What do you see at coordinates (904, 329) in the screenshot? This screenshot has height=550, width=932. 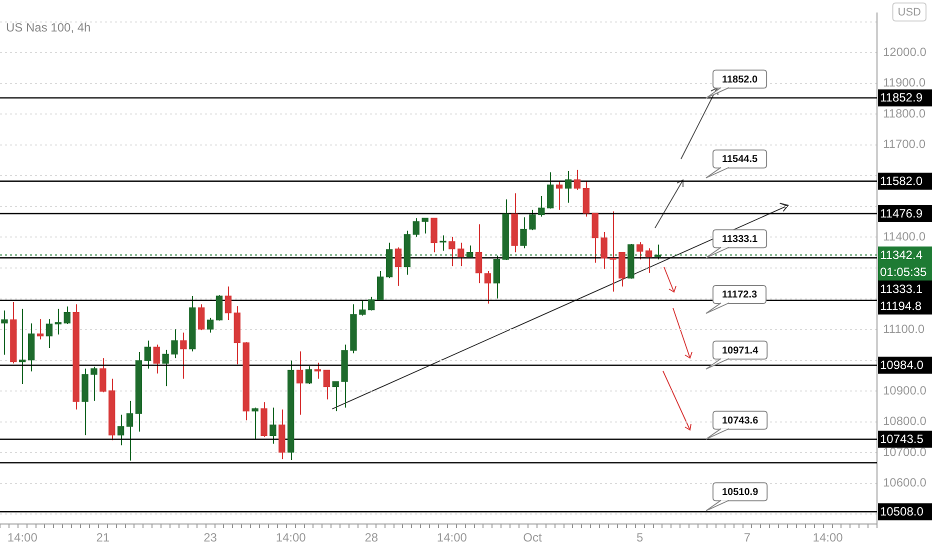 I see `y-tick-label: 11100.0` at bounding box center [904, 329].